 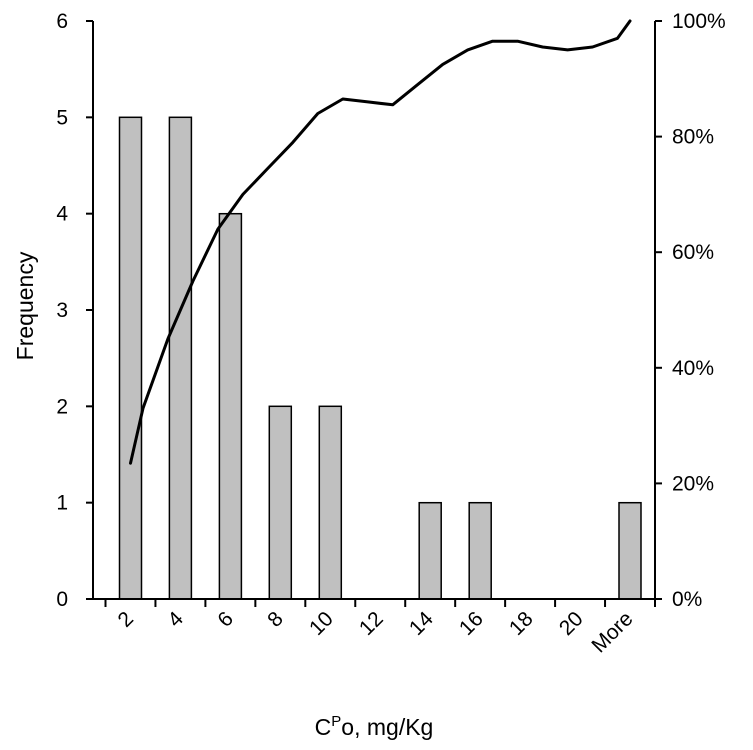 What do you see at coordinates (387, 727) in the screenshot?
I see `x-axis-title-rest: o, mg/Kg` at bounding box center [387, 727].